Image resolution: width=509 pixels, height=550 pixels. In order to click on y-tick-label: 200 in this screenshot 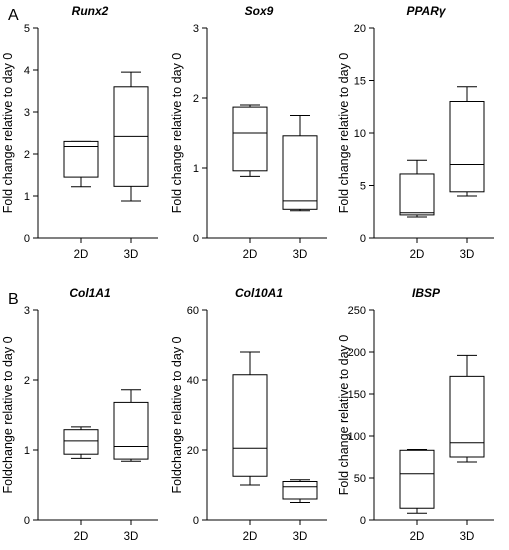, I will do `click(357, 353)`.